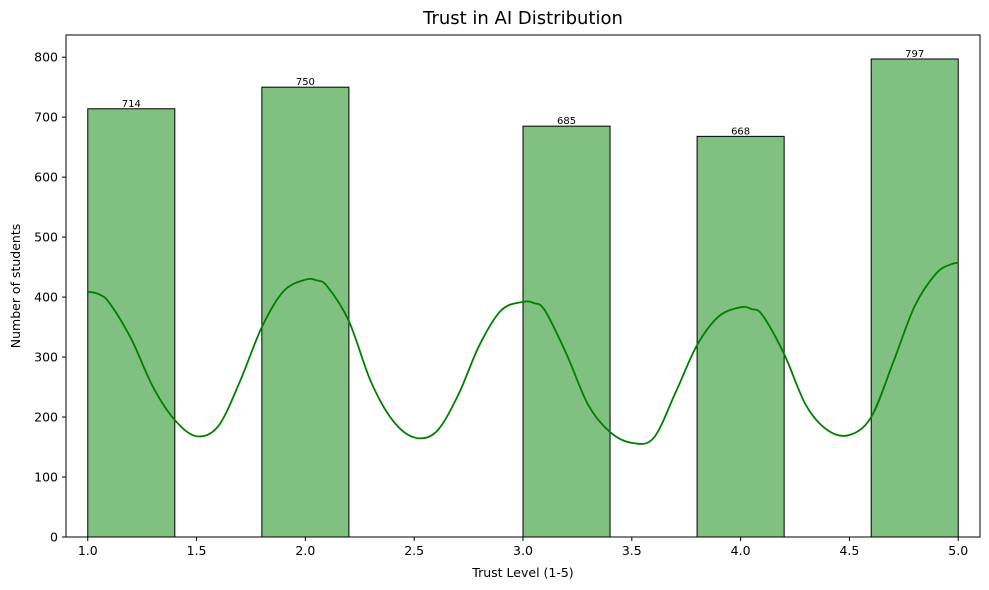 The width and height of the screenshot is (989, 590). What do you see at coordinates (305, 82) in the screenshot?
I see `bar-value-label-2: 750` at bounding box center [305, 82].